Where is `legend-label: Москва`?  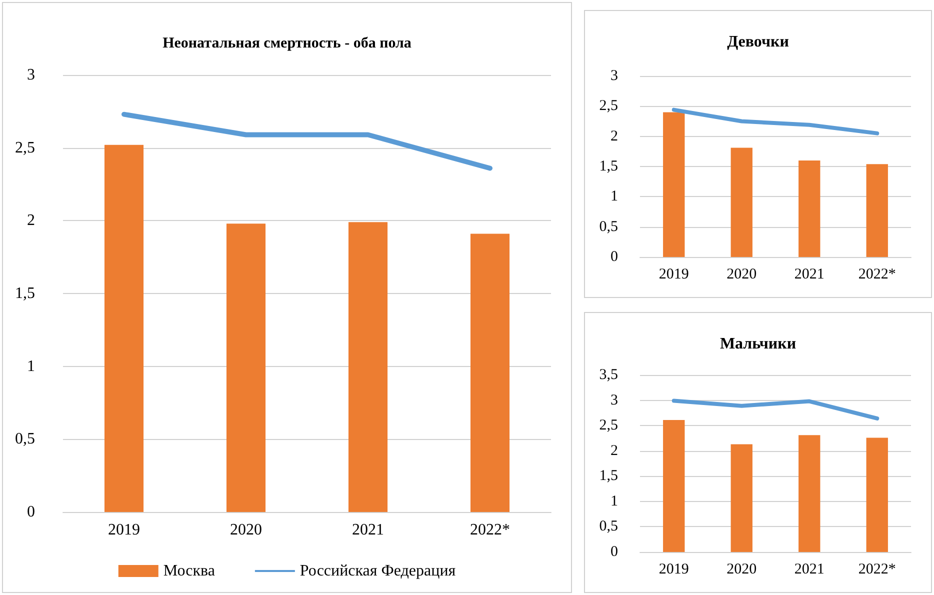 legend-label: Москва is located at coordinates (189, 571).